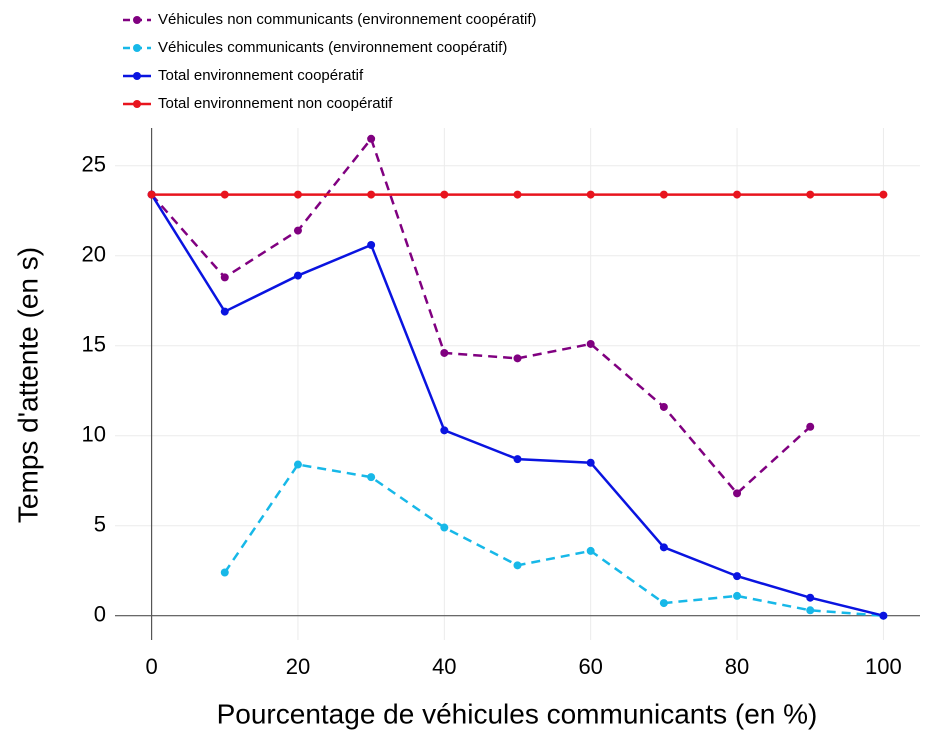 The width and height of the screenshot is (925, 746). I want to click on y-tick-label: 10, so click(94, 434).